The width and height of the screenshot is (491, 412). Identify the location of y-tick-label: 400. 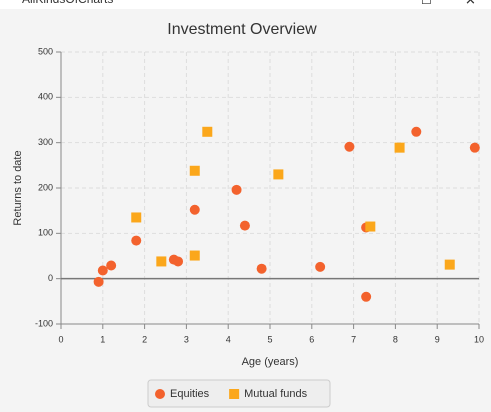
(45, 97).